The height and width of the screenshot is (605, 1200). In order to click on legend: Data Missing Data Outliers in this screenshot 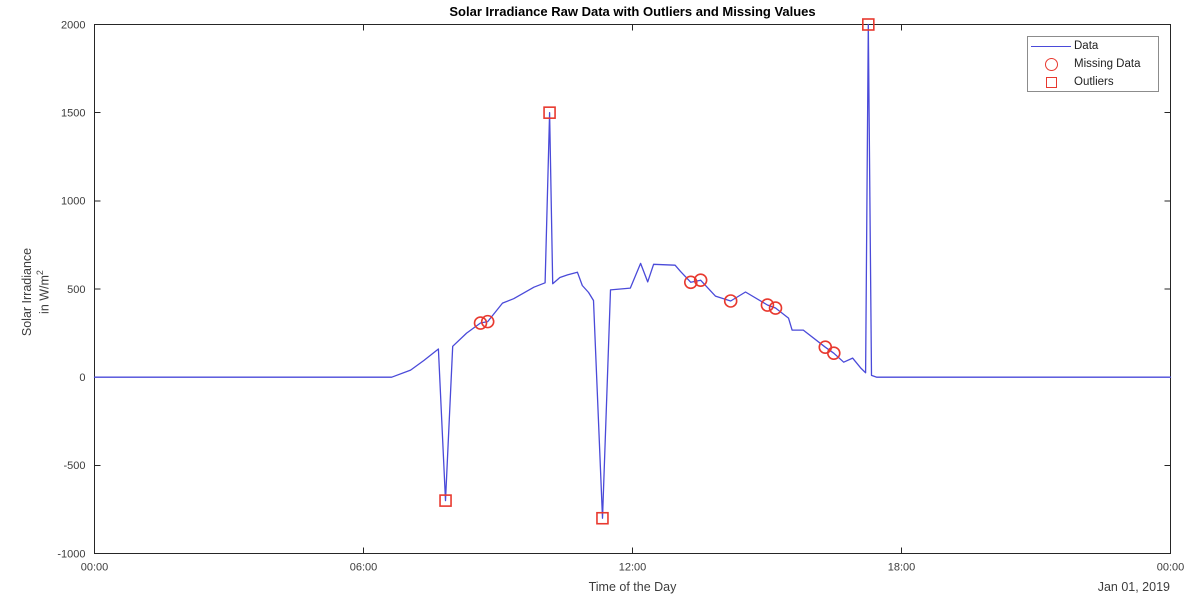, I will do `click(1093, 64)`.